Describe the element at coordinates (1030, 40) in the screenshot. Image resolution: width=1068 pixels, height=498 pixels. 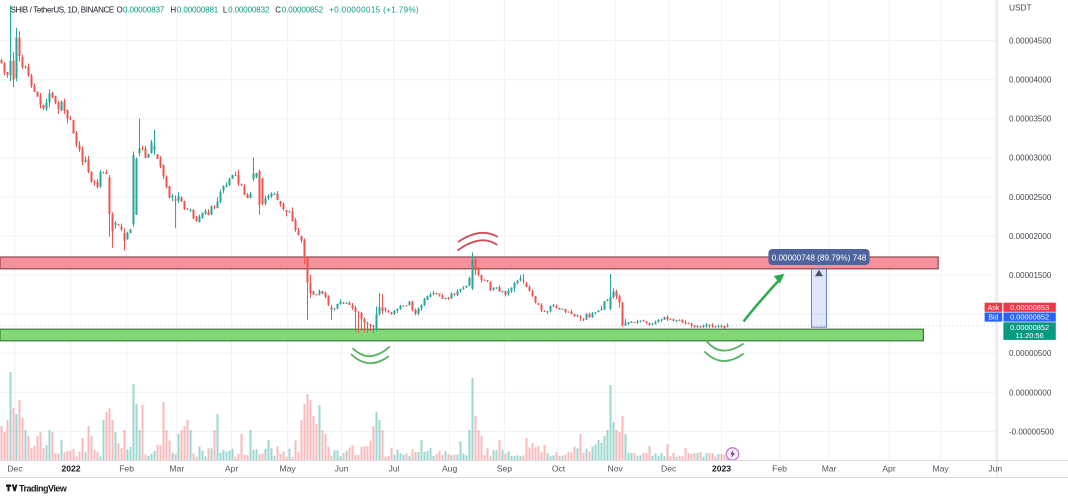
I see `svg-text: 0.00004500` at that location.